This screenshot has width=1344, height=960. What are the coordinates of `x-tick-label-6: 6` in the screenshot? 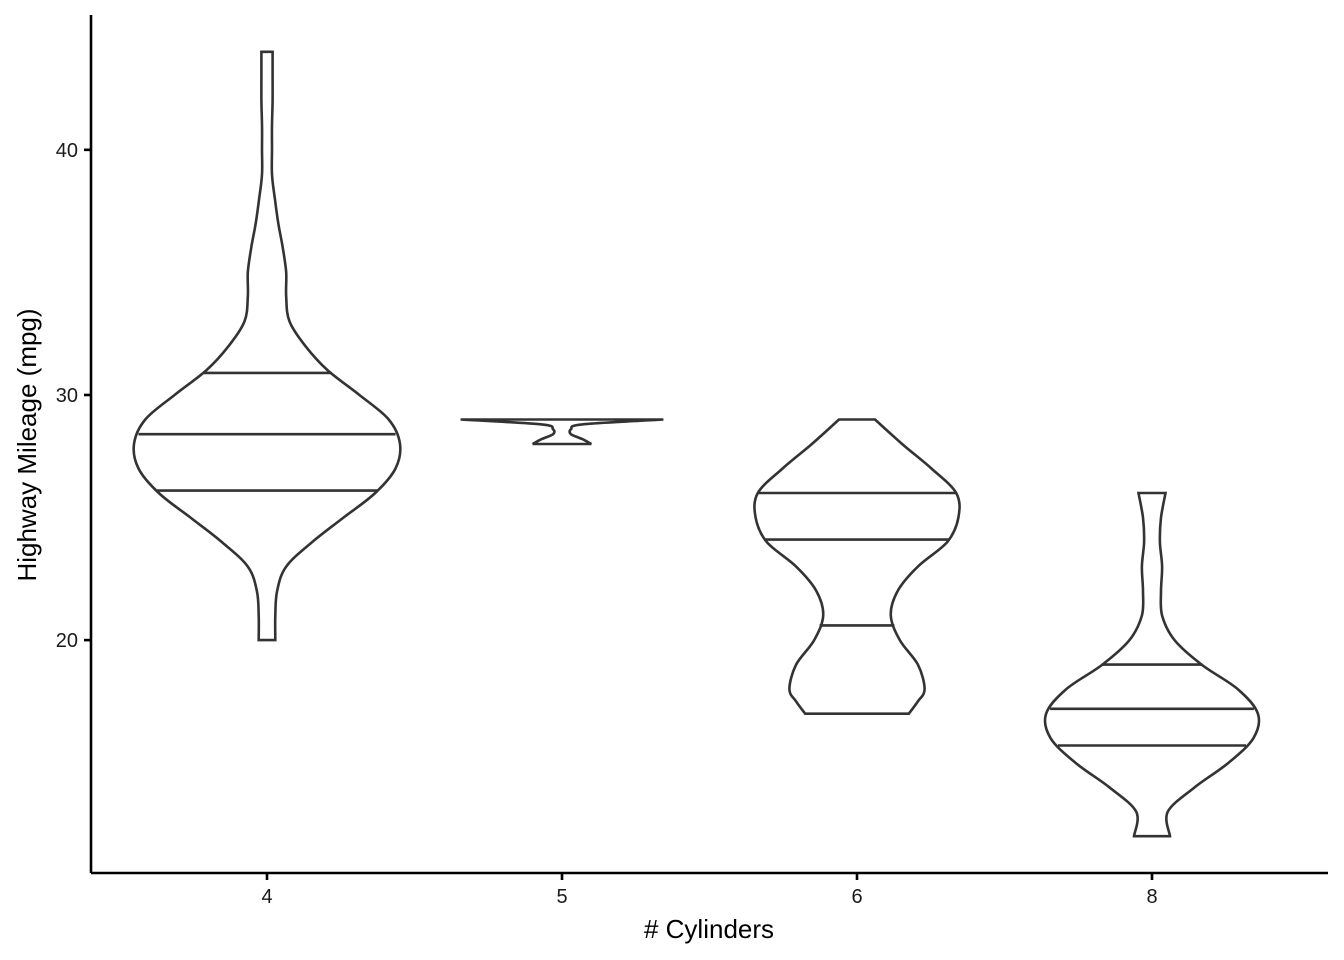 It's located at (856, 897).